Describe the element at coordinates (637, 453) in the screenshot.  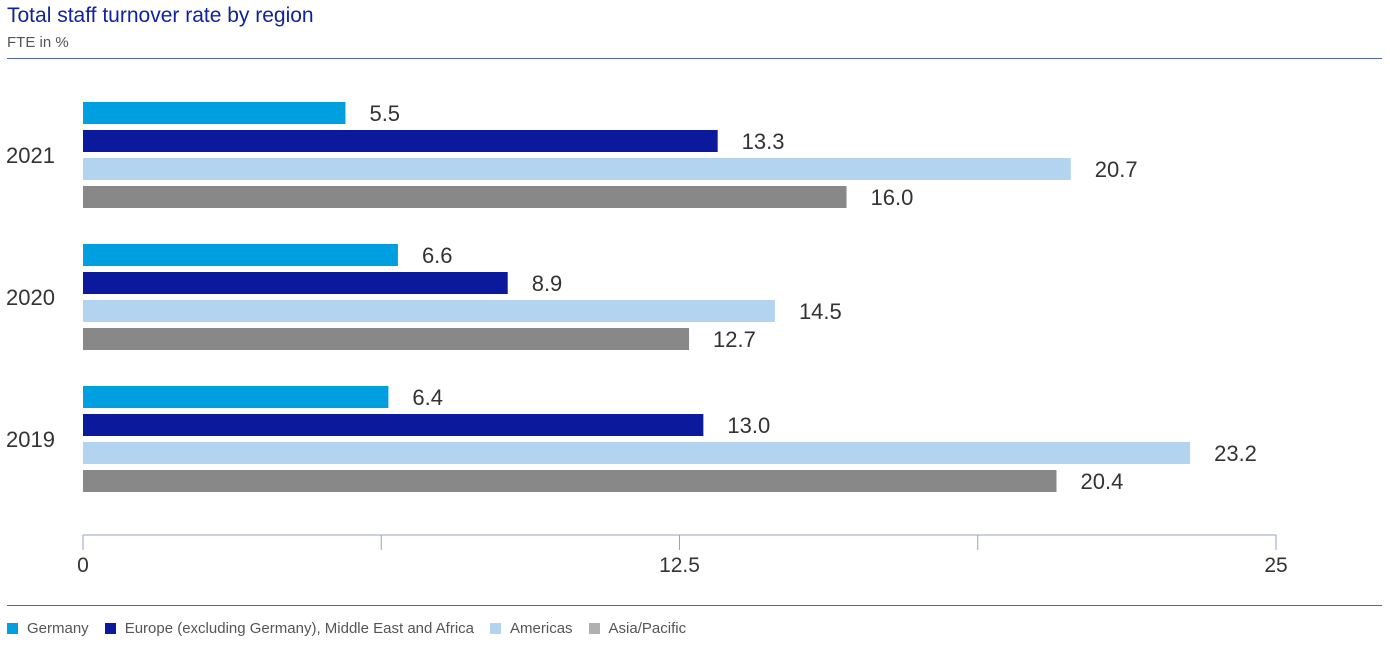
I see `bar-2019-americas` at that location.